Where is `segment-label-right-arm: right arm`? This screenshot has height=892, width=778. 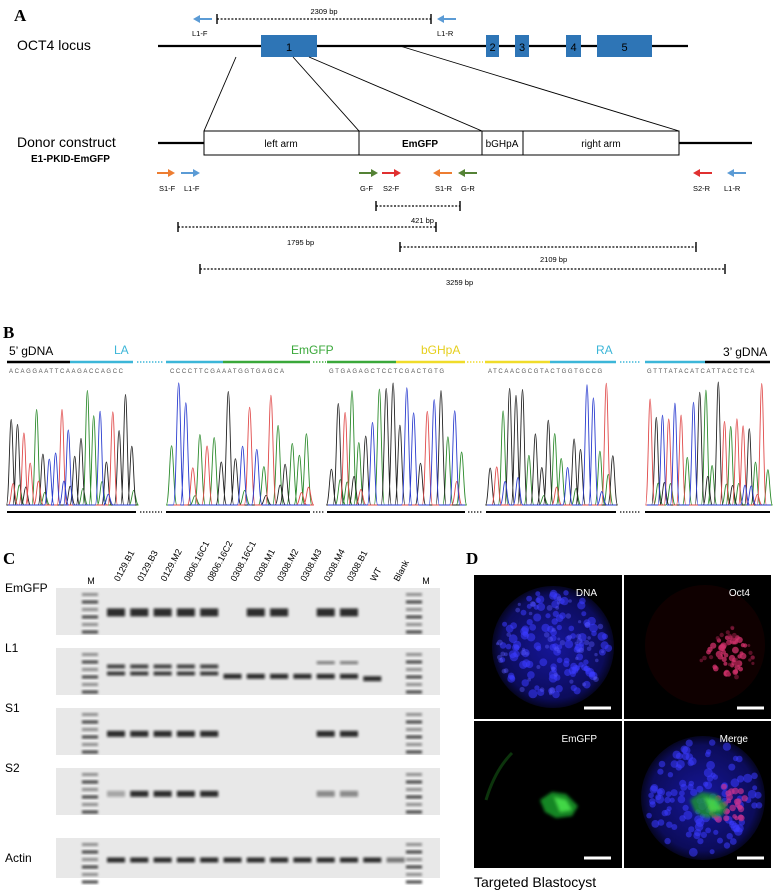 segment-label-right-arm: right arm is located at coordinates (600, 144).